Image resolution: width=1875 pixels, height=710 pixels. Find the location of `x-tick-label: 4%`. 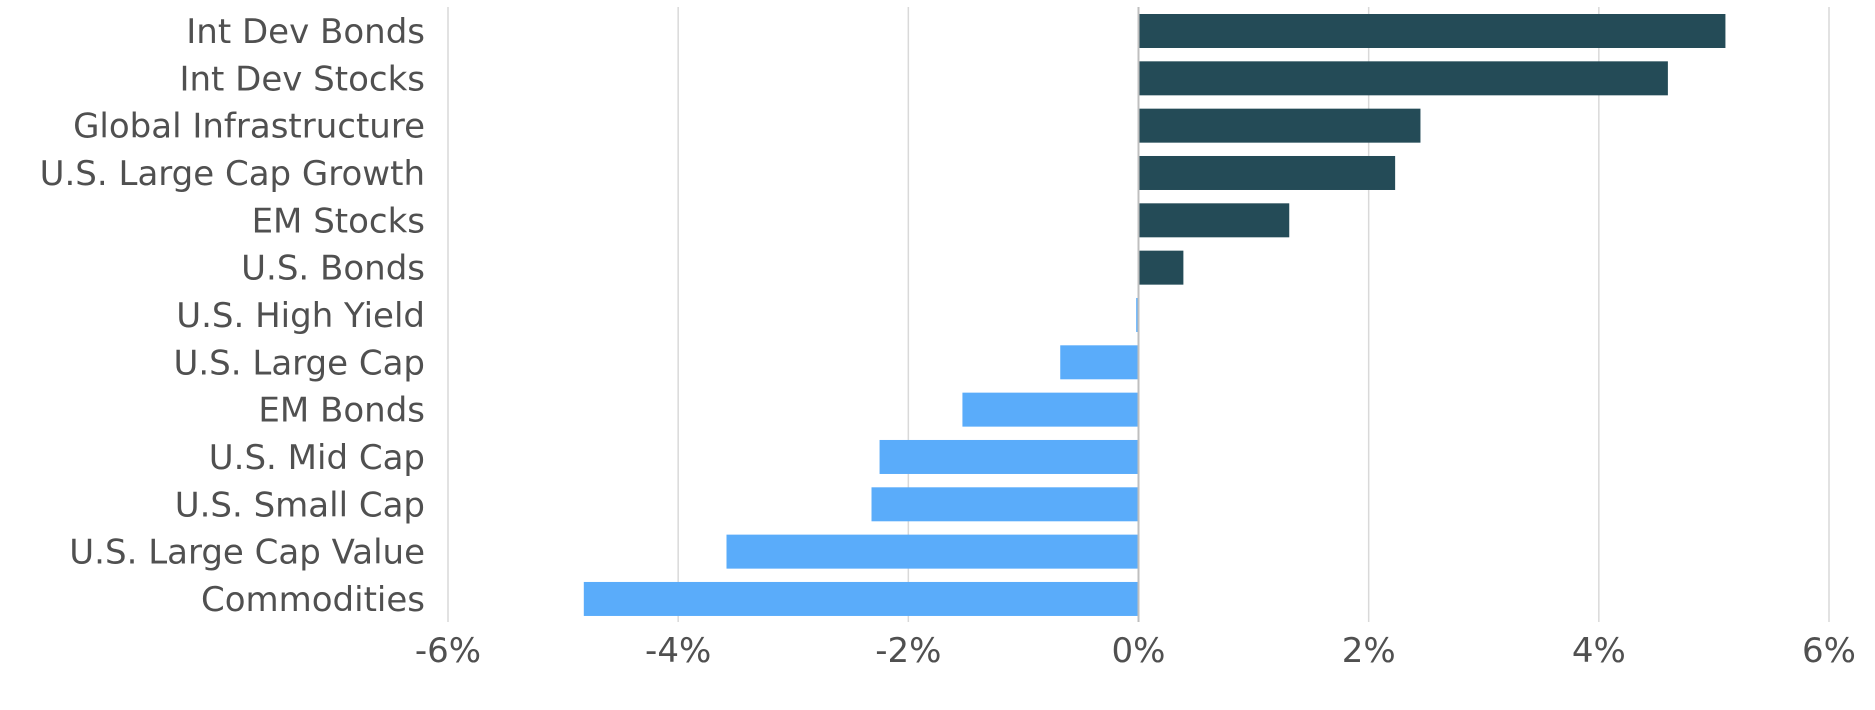

x-tick-label: 4% is located at coordinates (1599, 651).